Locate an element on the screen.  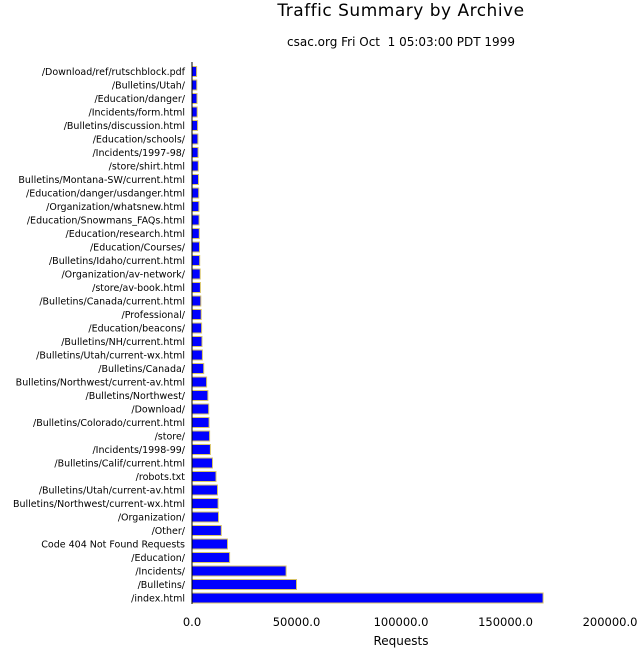
category-label: /Bulletins/NH/current.html is located at coordinates (123, 342).